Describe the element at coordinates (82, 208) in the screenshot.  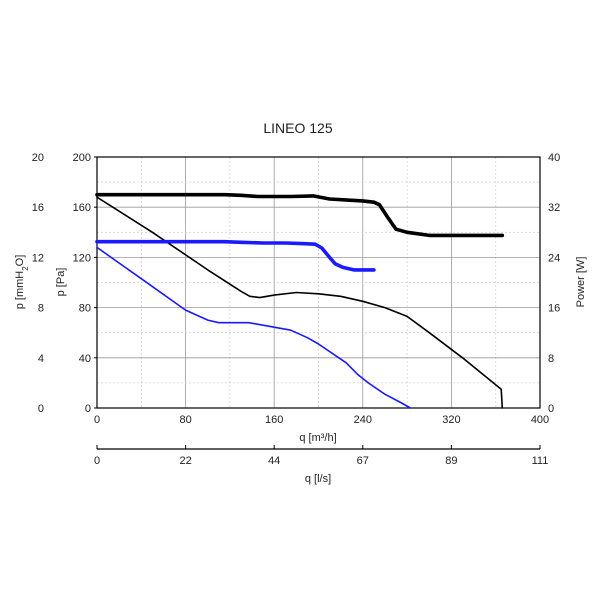
I see `left-axis-tick-label: 160` at that location.